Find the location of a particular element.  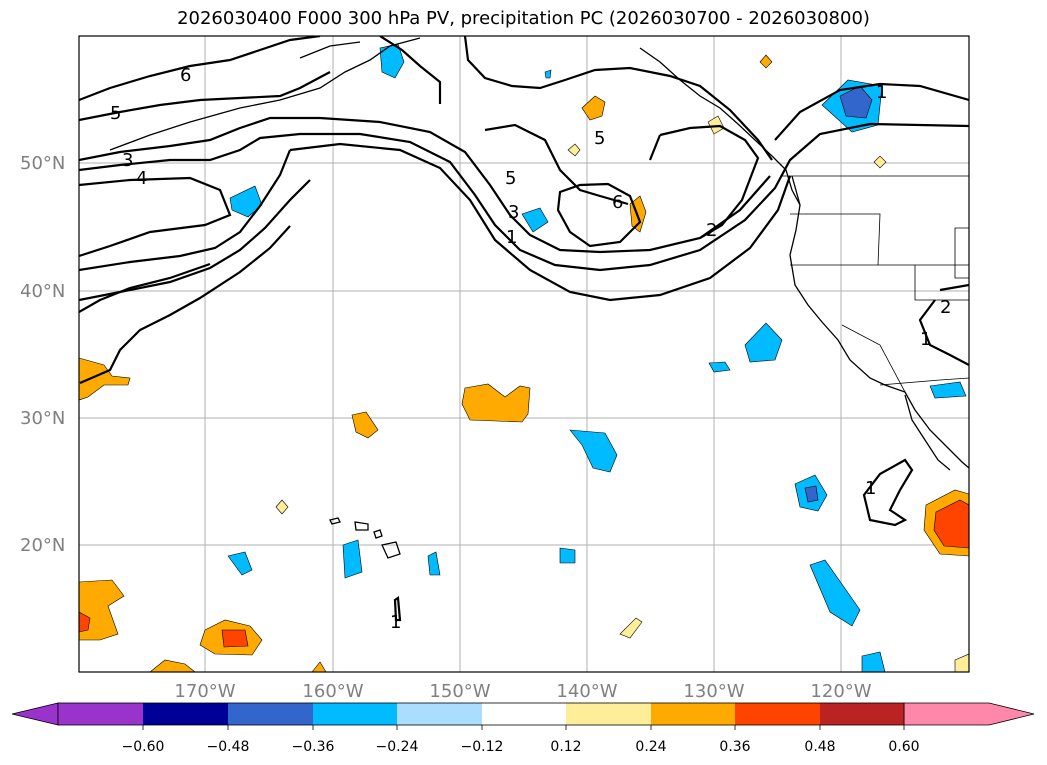

colorbar-tick-label: 0.12 is located at coordinates (565, 747).